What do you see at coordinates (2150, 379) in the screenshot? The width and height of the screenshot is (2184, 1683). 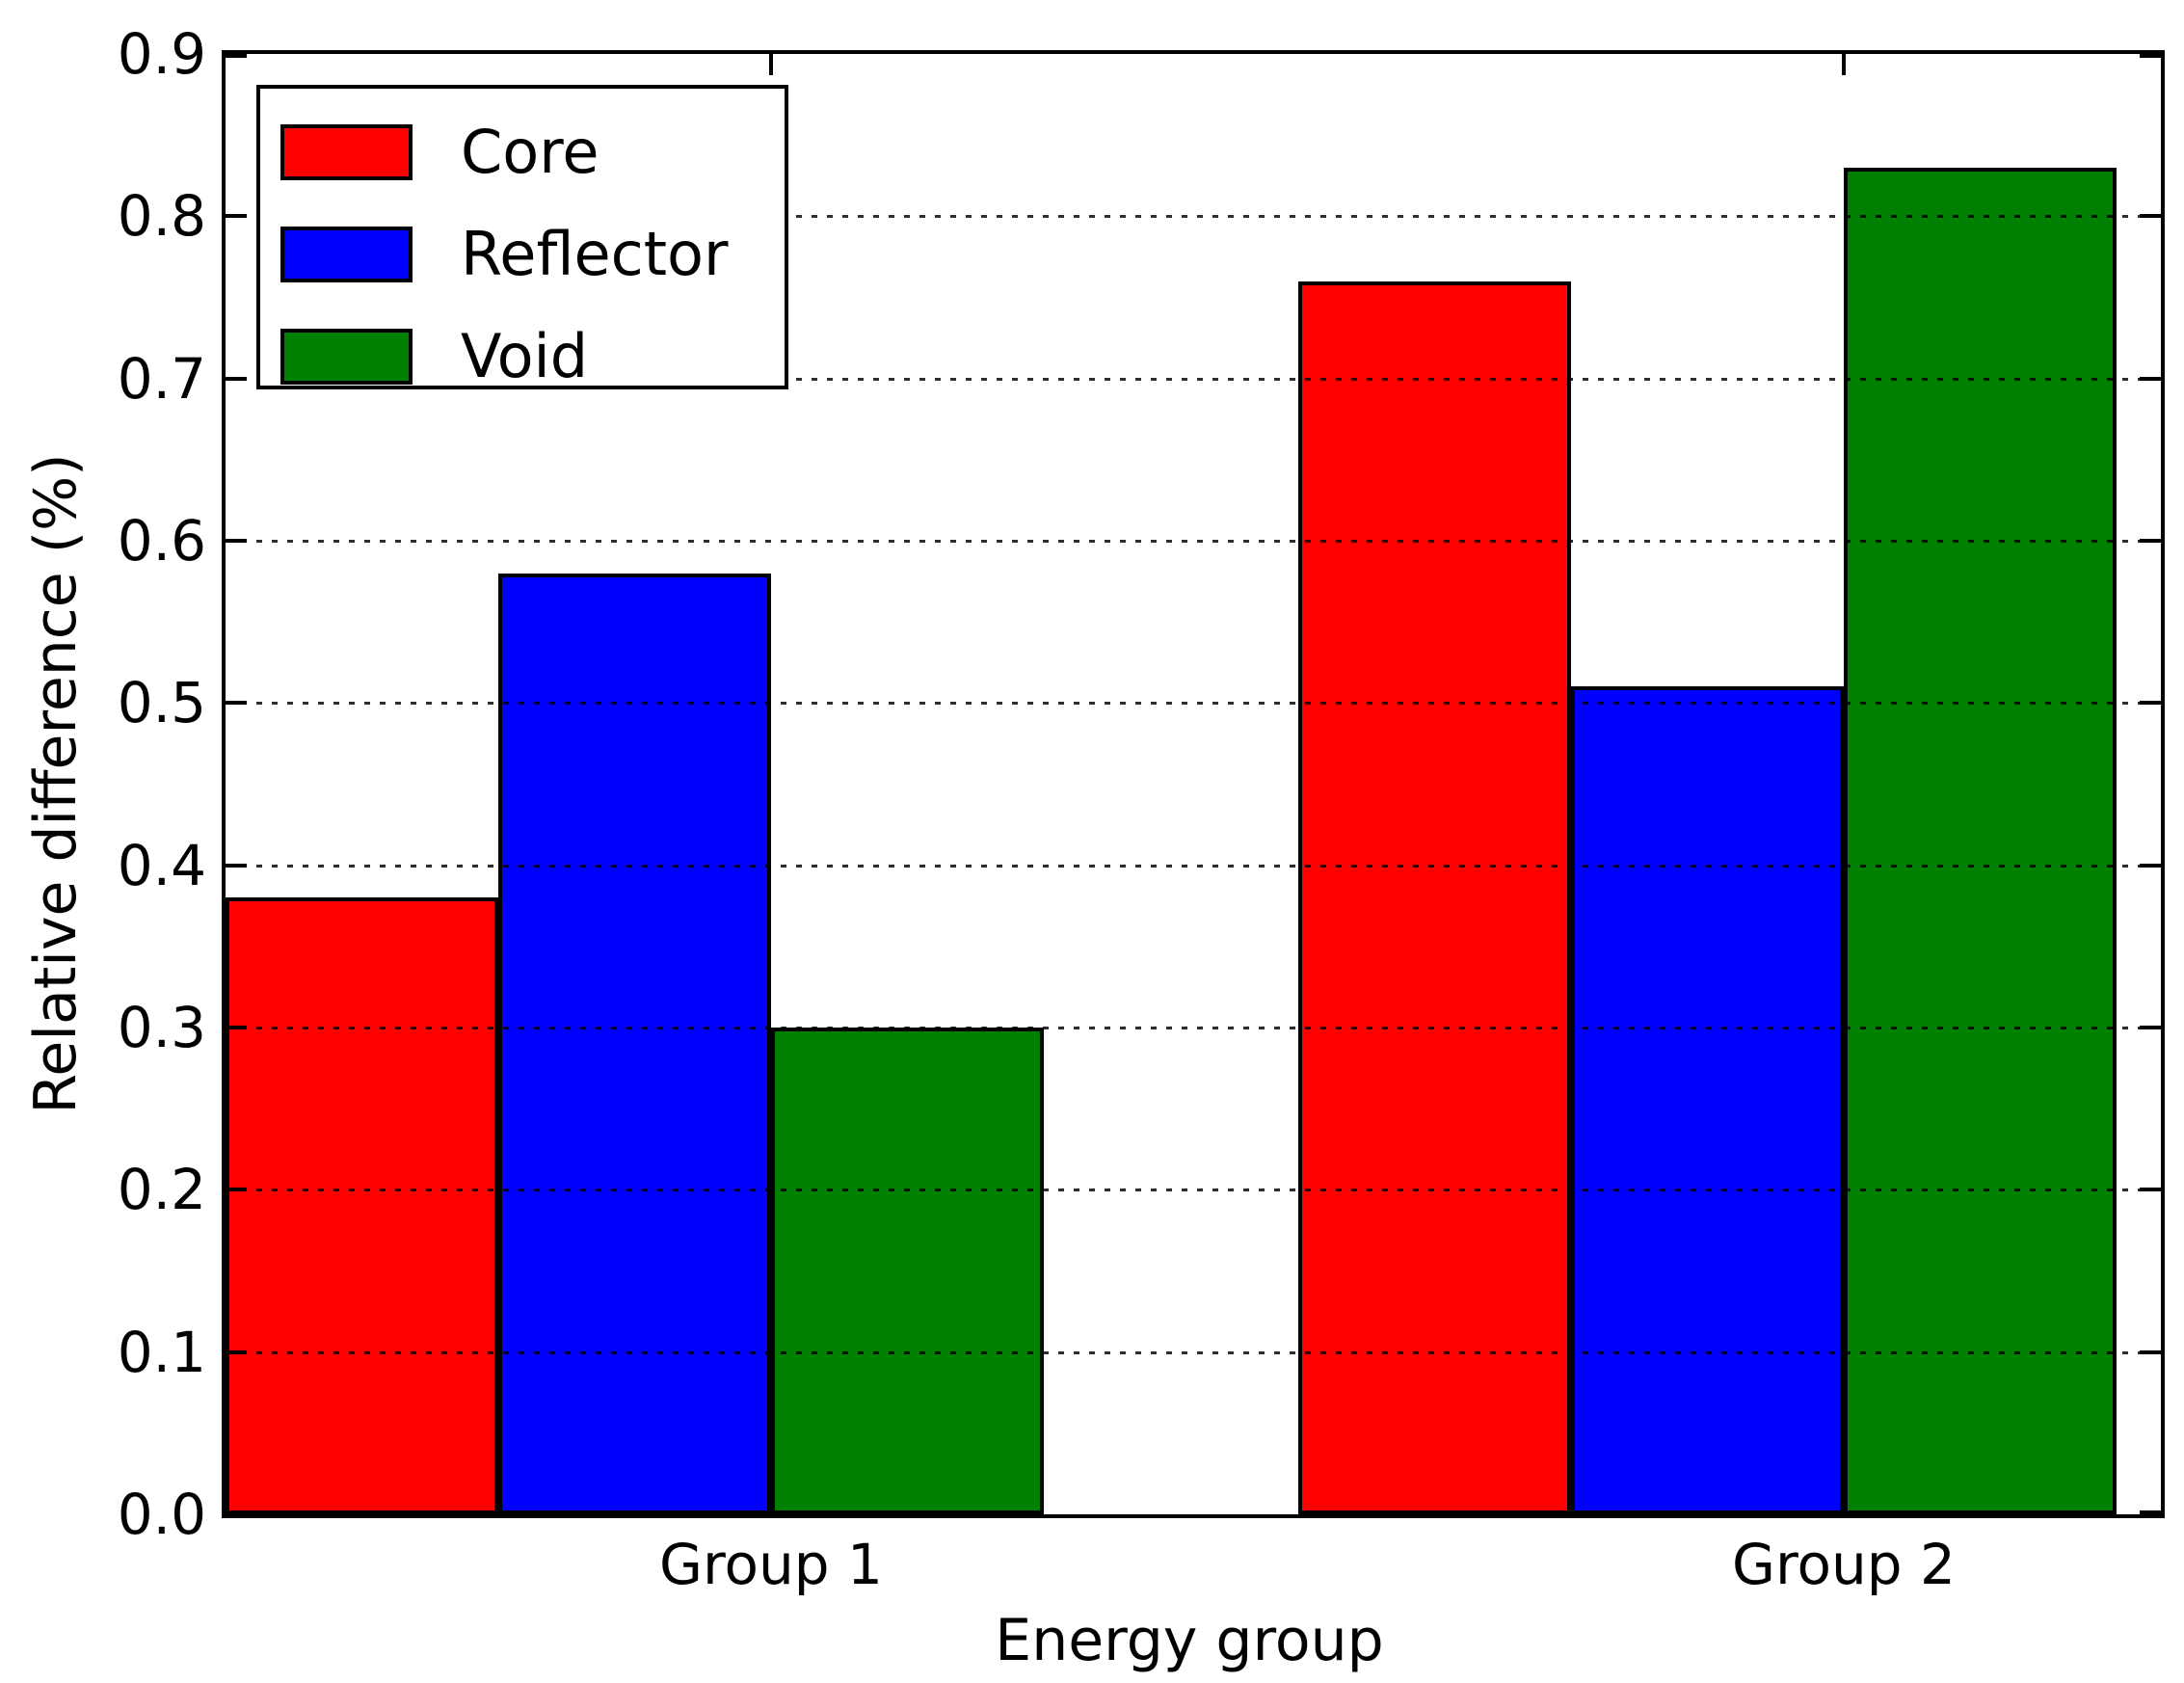 I see `y-tick-mark-right-0.7` at bounding box center [2150, 379].